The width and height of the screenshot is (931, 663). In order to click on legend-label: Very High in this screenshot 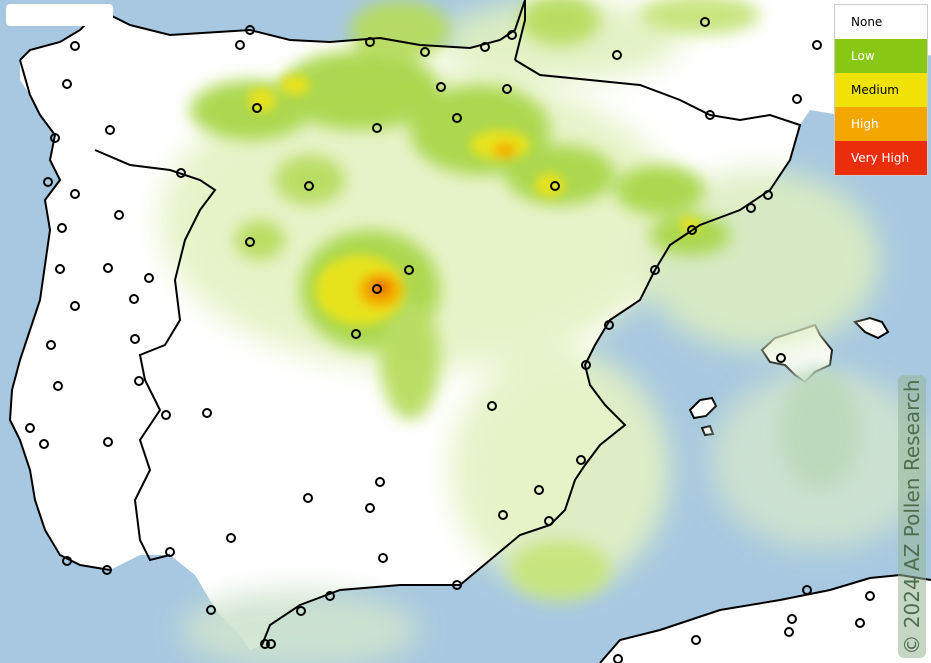, I will do `click(880, 158)`.